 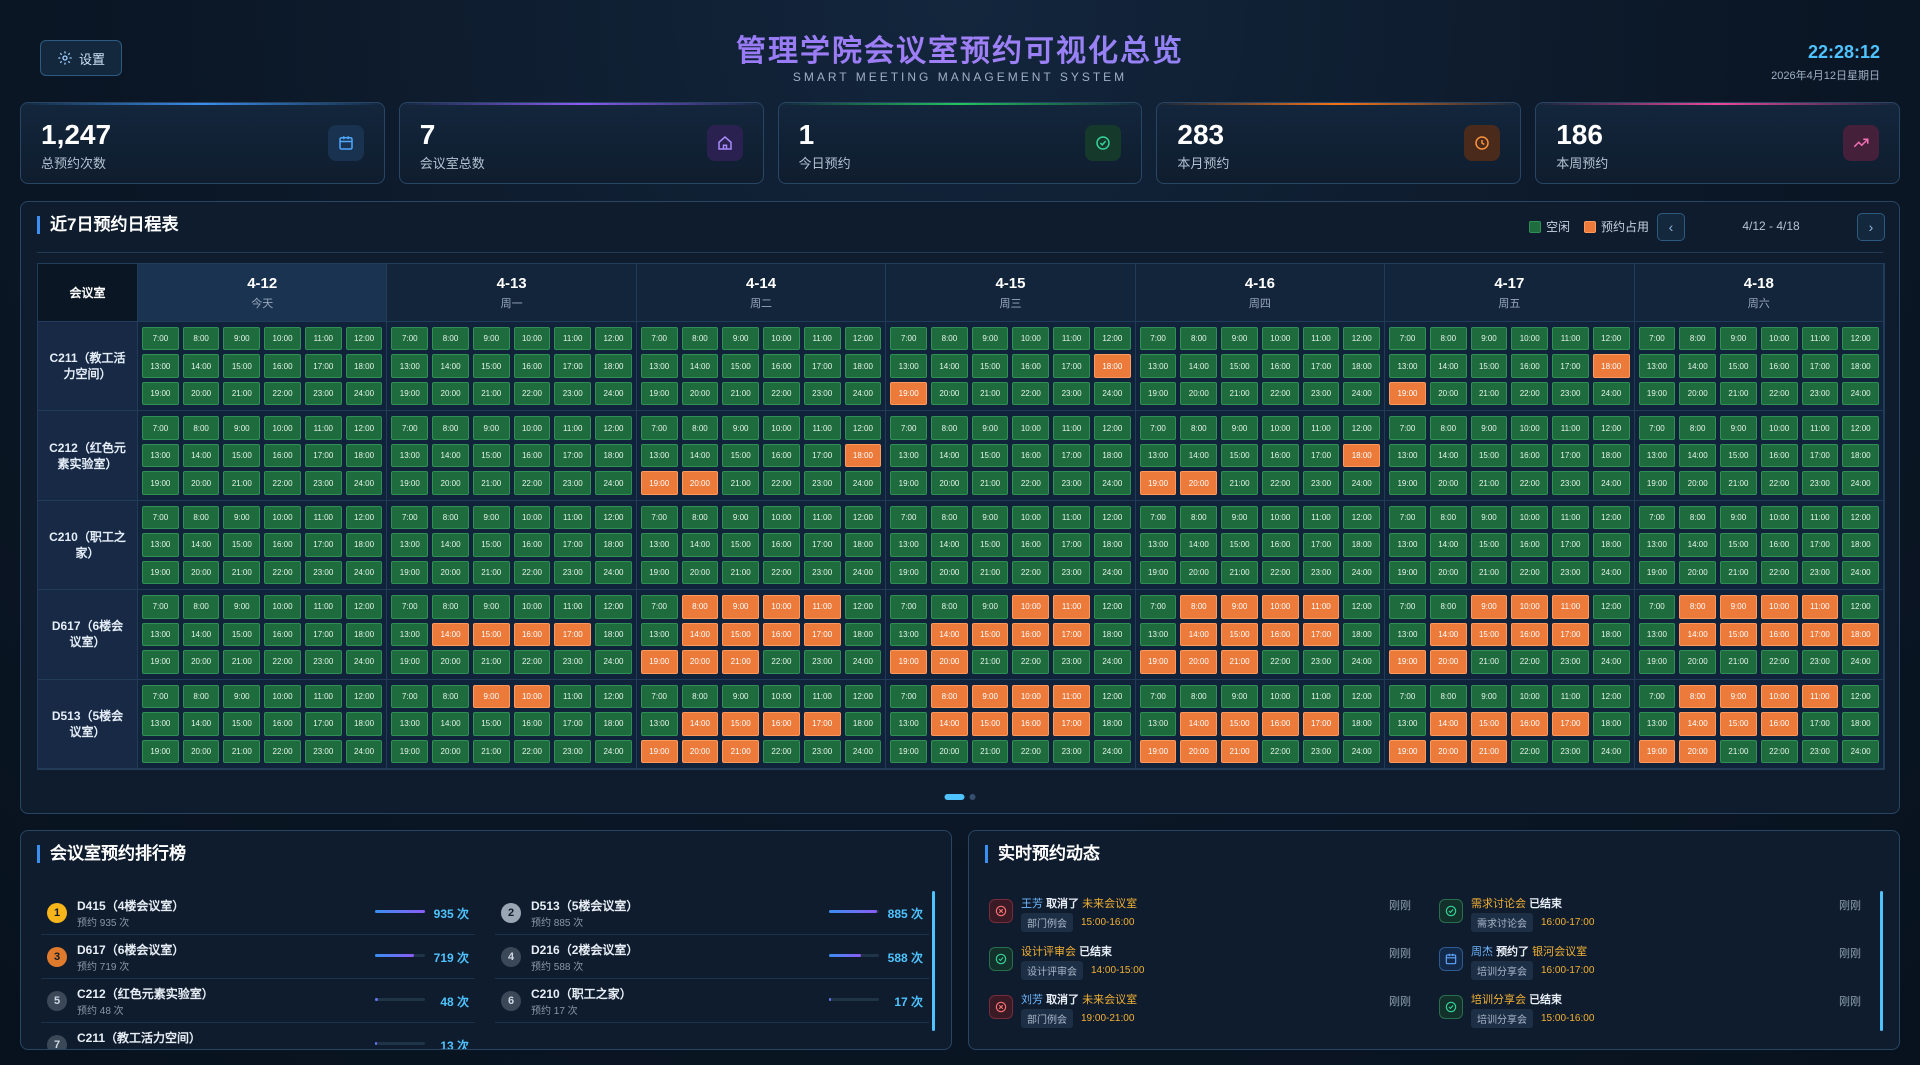 What do you see at coordinates (1448, 724) in the screenshot?
I see `slot-booked: 14:00` at bounding box center [1448, 724].